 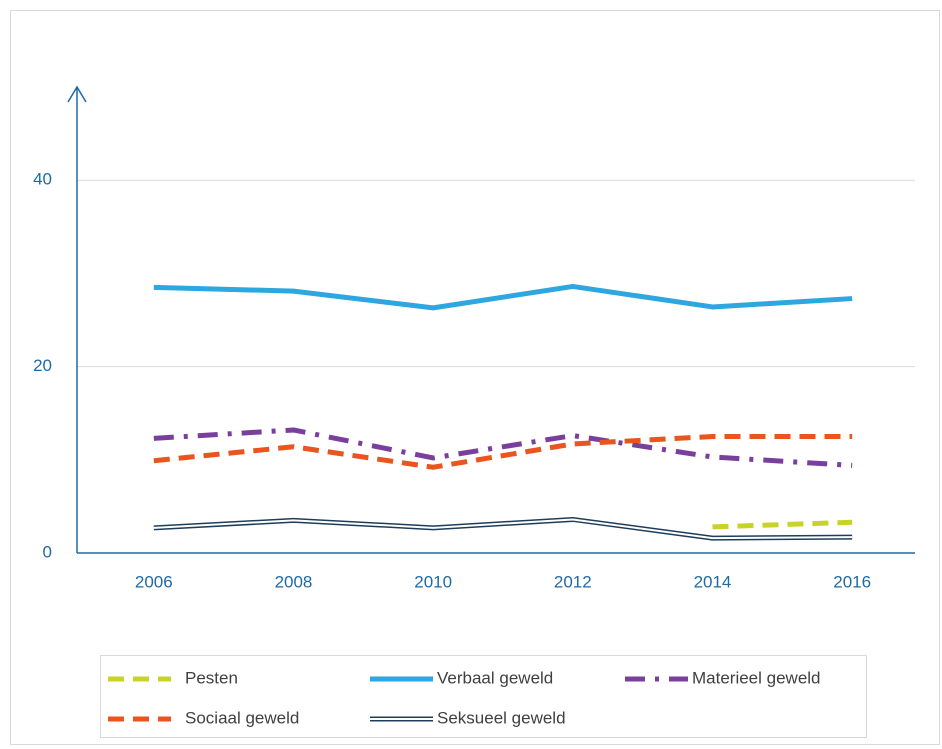 I want to click on x-tick-label: 2012, so click(x=573, y=581).